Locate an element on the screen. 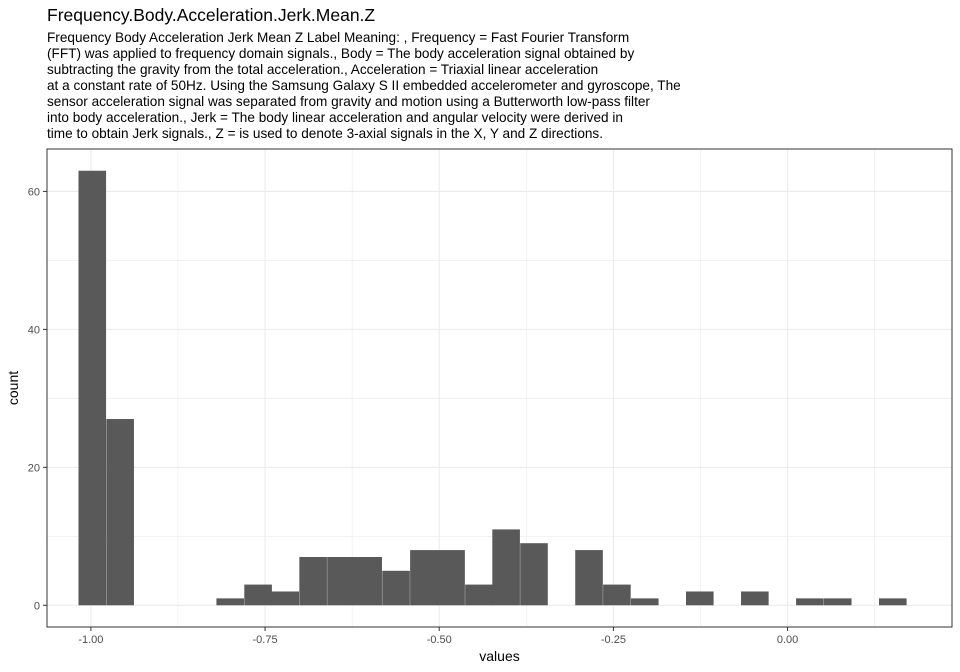 Image resolution: width=960 pixels, height=672 pixels. y-tick-label: 20 is located at coordinates (34, 468).